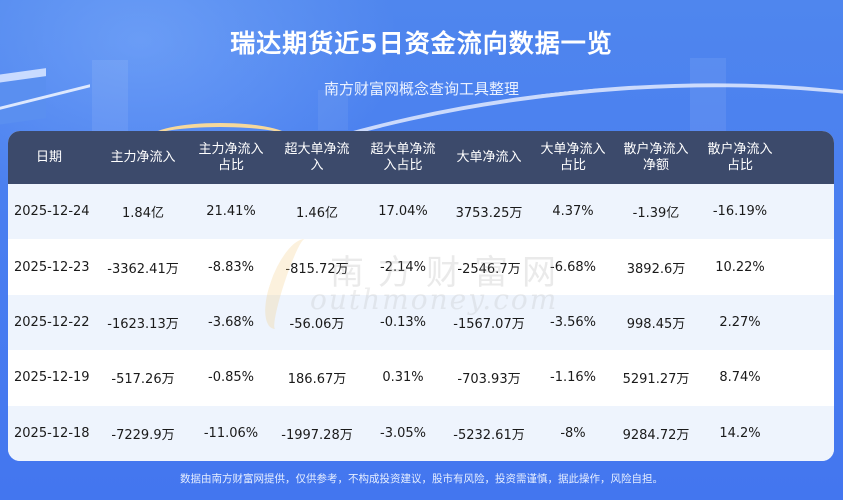 This screenshot has height=500, width=843. I want to click on cell-large-ratio: -8%, so click(573, 433).